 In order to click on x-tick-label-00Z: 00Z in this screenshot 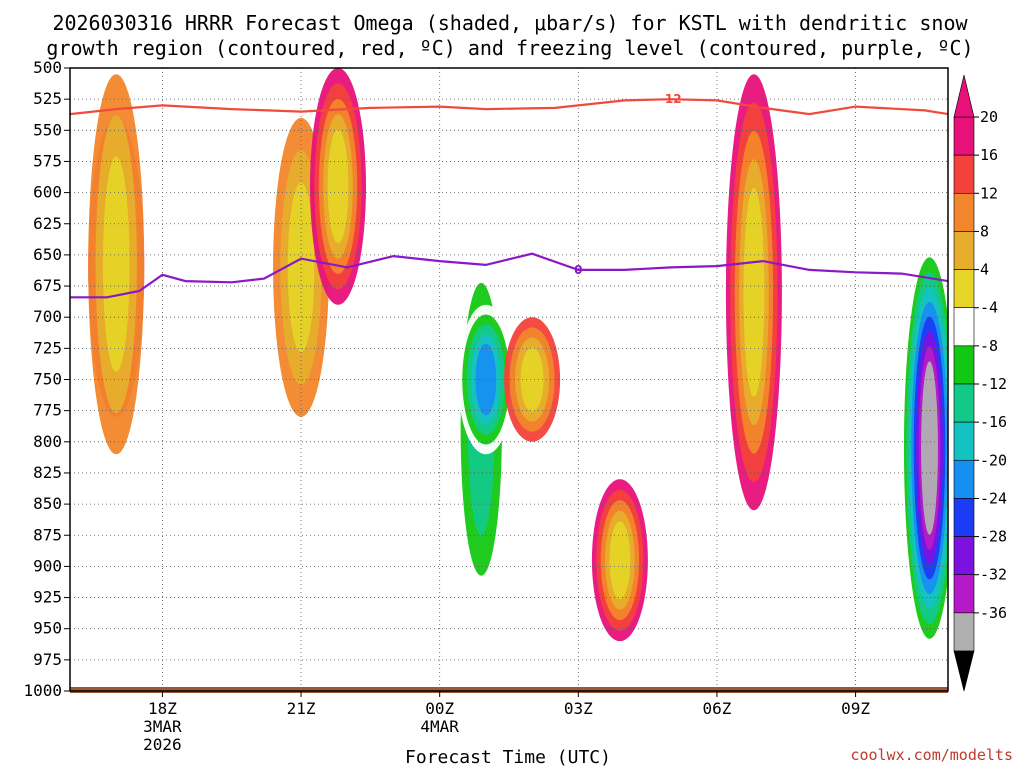, I will do `click(439, 708)`.